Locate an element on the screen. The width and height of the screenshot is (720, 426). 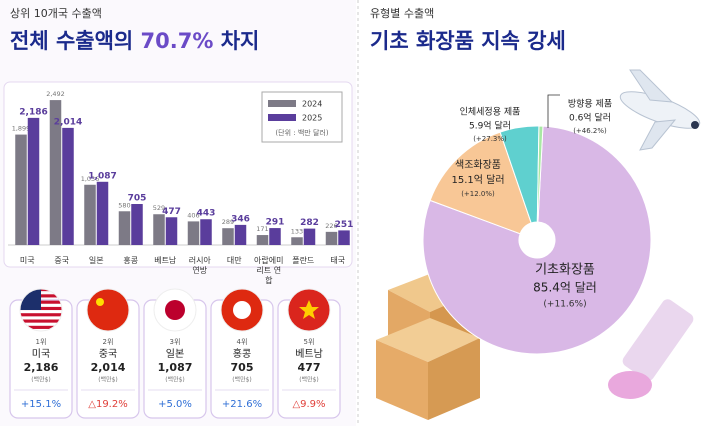
x-tick-label: 러시아 연방 is located at coordinates (199, 265).